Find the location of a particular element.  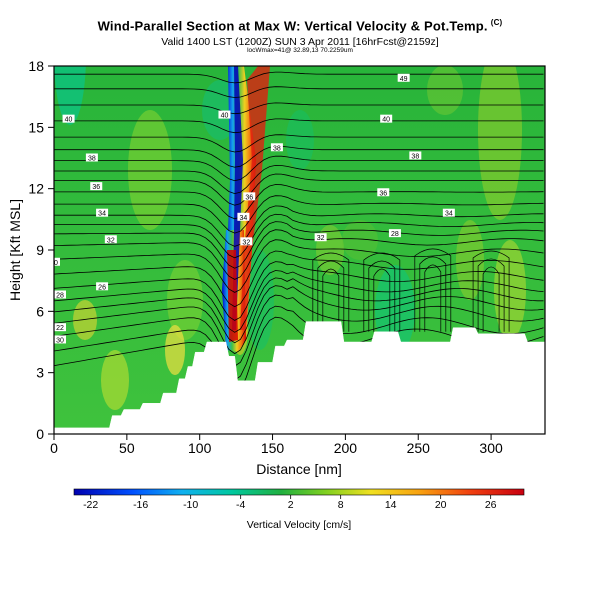

x-tick-label: 0 is located at coordinates (54, 448).